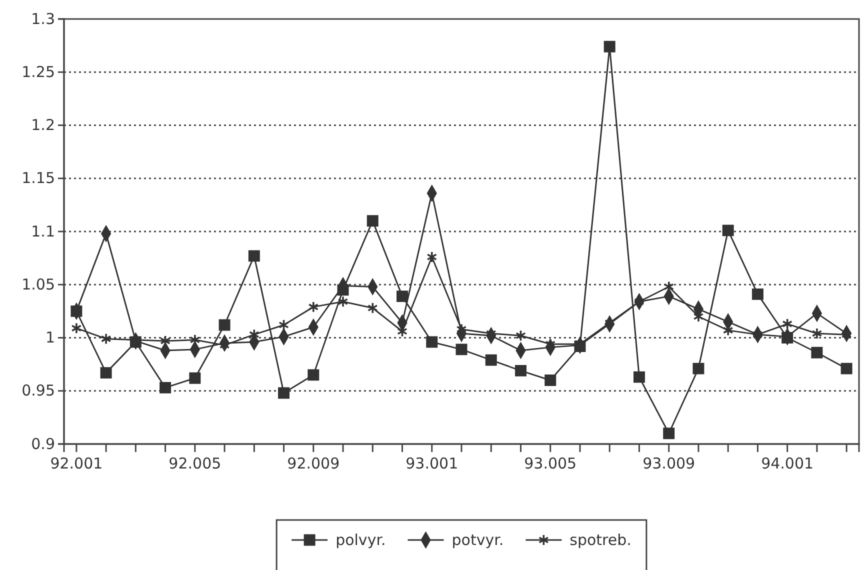 The image size is (862, 570). Describe the element at coordinates (195, 463) in the screenshot. I see `x-tick-label: 92.005` at that location.